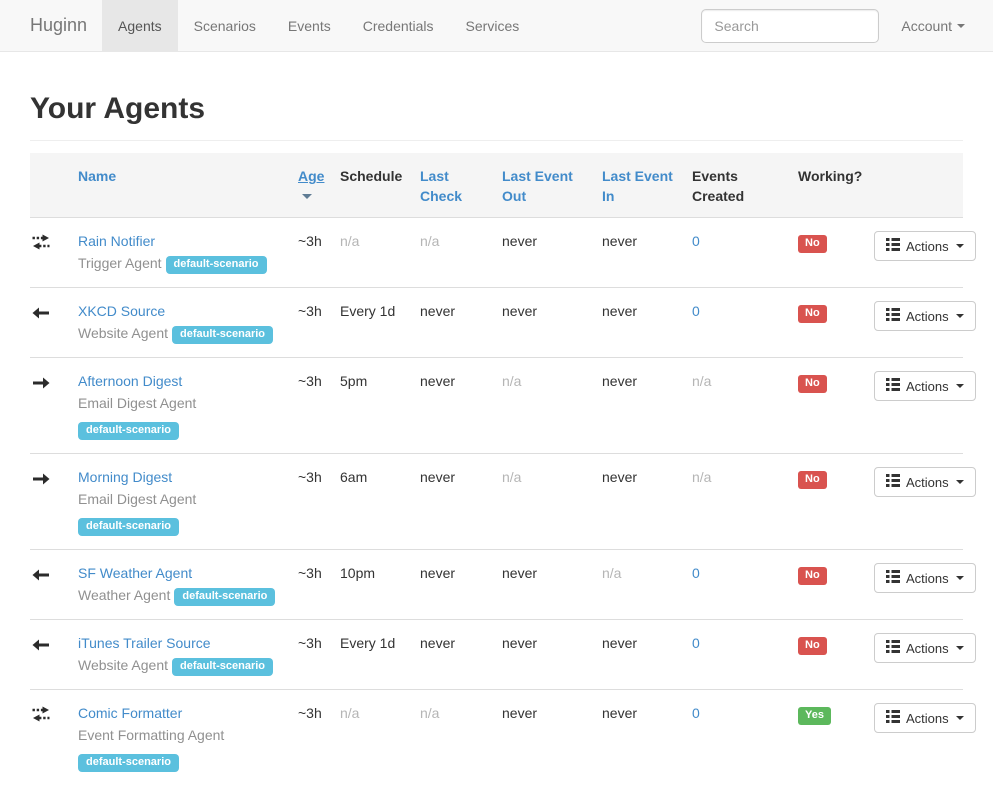 The height and width of the screenshot is (785, 993). I want to click on agent-name-link: iTunes Trailer Source, so click(144, 643).